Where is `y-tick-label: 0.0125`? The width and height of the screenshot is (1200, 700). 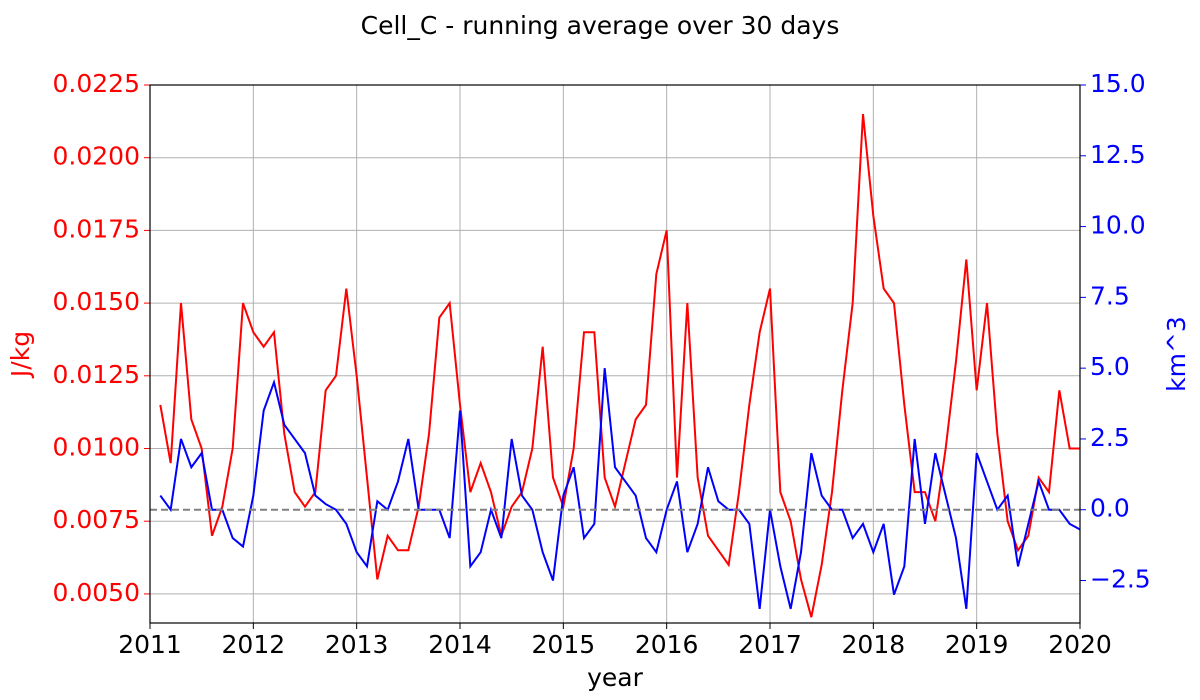
y-tick-label: 0.0125 is located at coordinates (96, 374).